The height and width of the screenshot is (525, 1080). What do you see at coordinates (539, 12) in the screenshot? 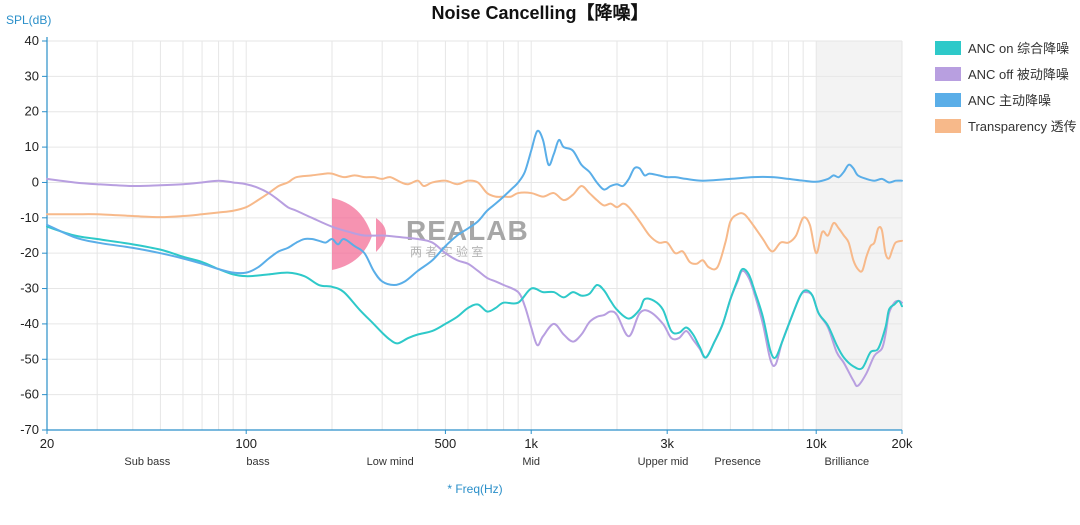
I see `chart-title: Noise Cancelling【降噪】` at bounding box center [539, 12].